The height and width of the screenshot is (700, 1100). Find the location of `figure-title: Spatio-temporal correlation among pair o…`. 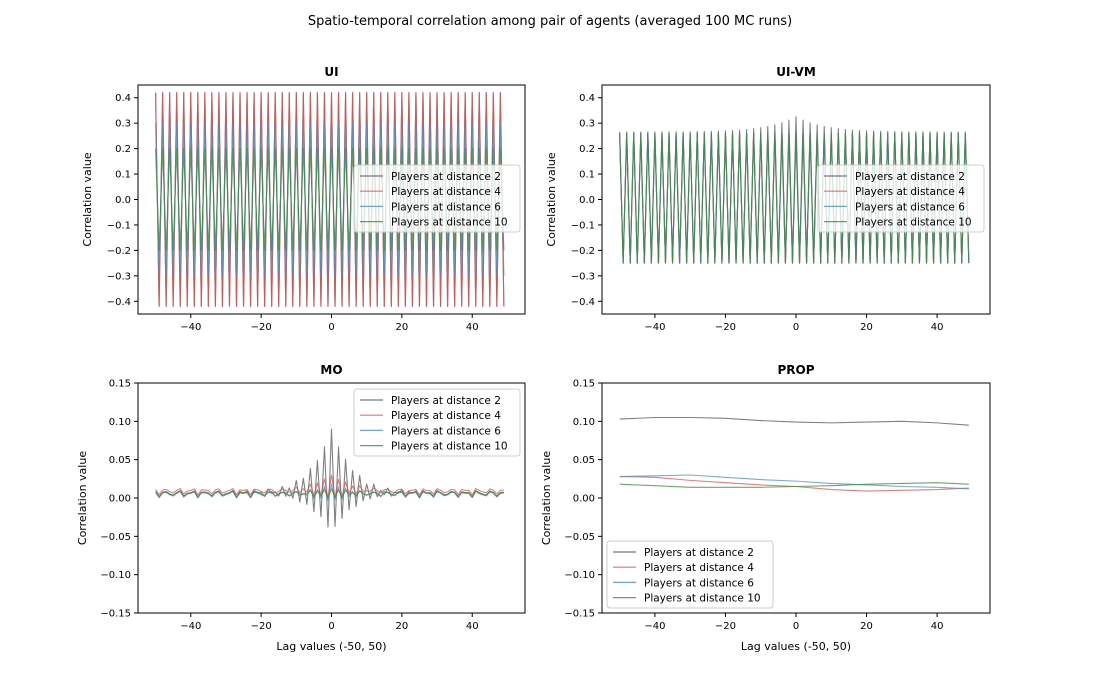

figure-title: Spatio-temporal correlation among pair o… is located at coordinates (550, 21).